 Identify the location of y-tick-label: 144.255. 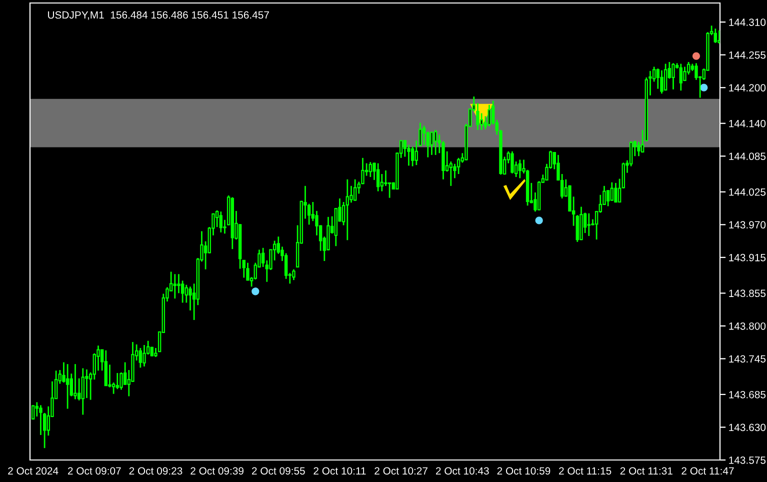
(747, 55).